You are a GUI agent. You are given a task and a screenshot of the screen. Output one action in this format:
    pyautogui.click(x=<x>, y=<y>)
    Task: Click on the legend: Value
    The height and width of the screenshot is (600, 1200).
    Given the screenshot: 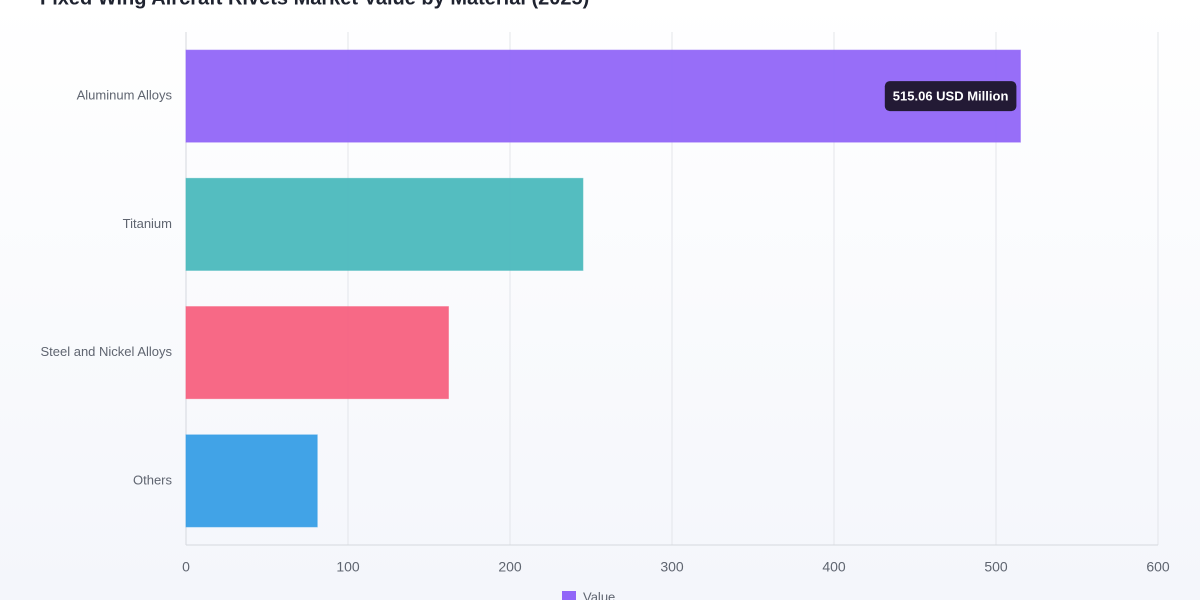 What is the action you would take?
    pyautogui.click(x=588, y=594)
    